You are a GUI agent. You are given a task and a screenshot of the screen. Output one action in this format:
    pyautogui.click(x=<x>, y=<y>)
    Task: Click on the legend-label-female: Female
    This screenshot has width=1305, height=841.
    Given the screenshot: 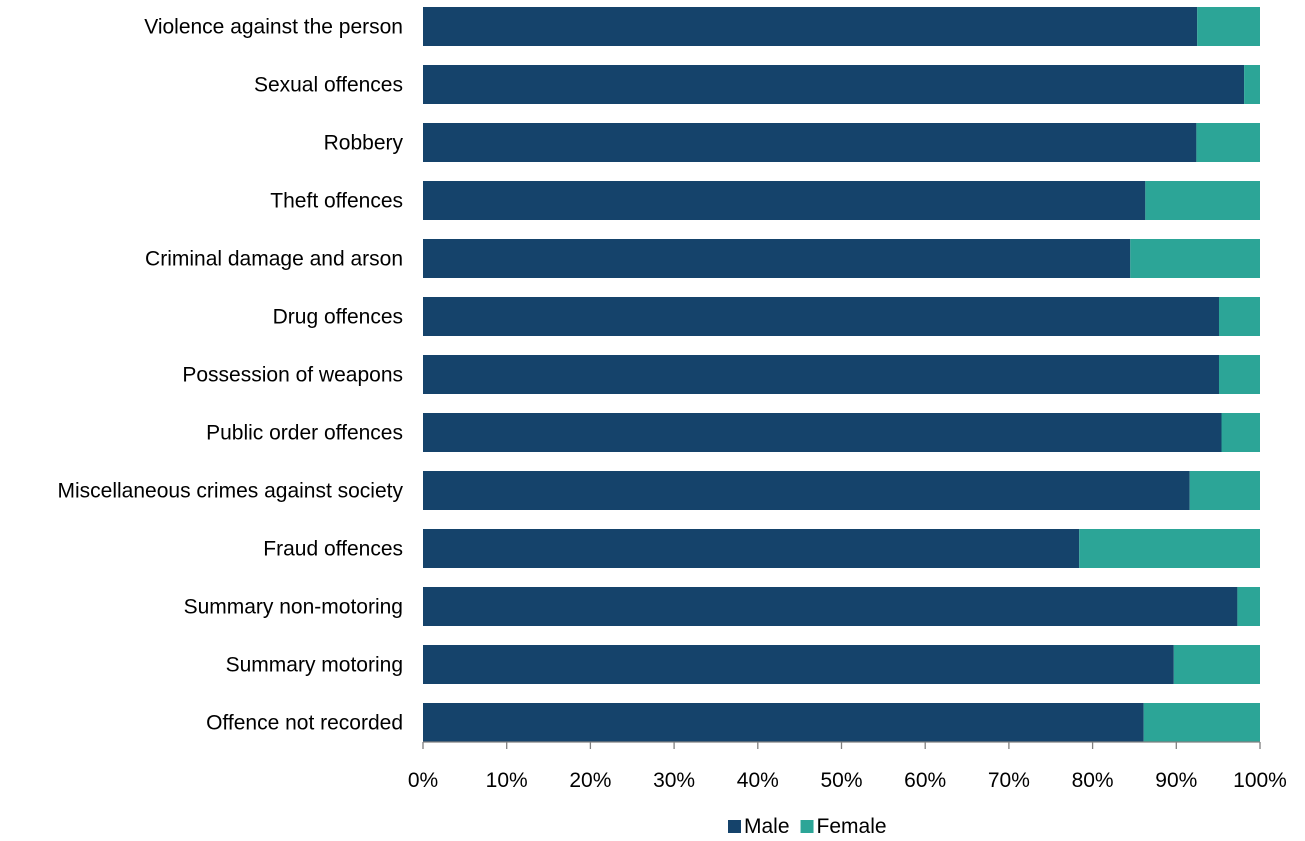 What is the action you would take?
    pyautogui.click(x=852, y=826)
    